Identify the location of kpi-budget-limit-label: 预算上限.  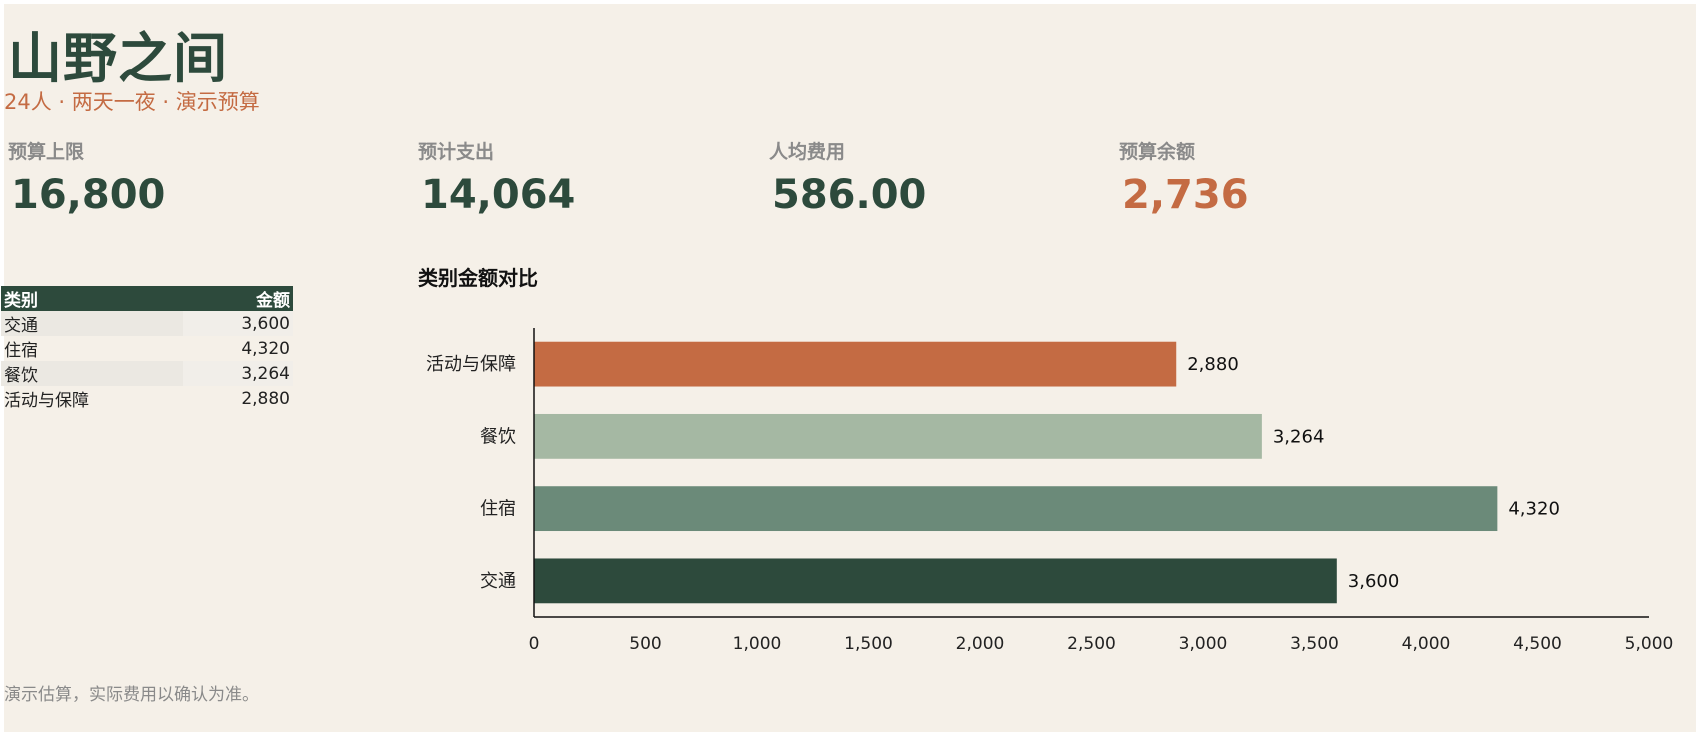
(46, 152).